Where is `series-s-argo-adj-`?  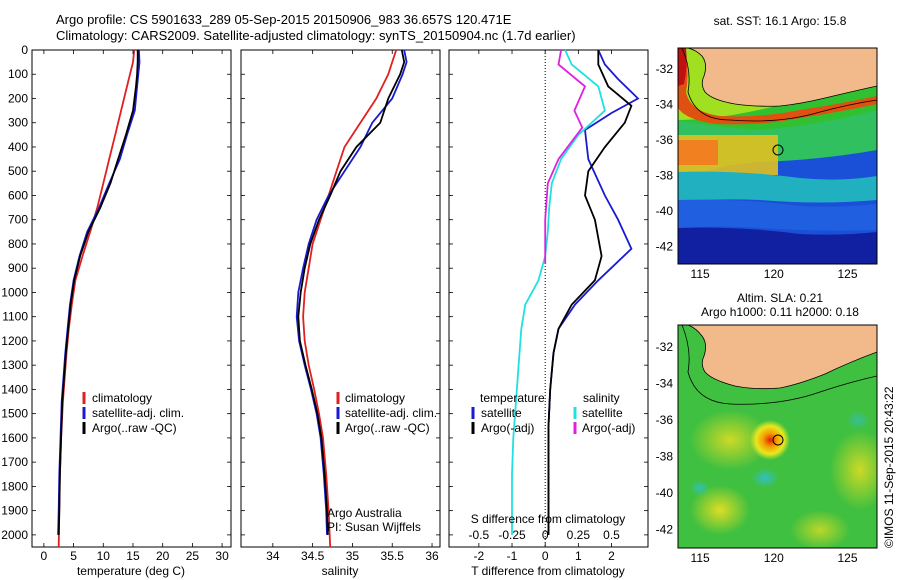 series-s-argo-adj- is located at coordinates (565, 156).